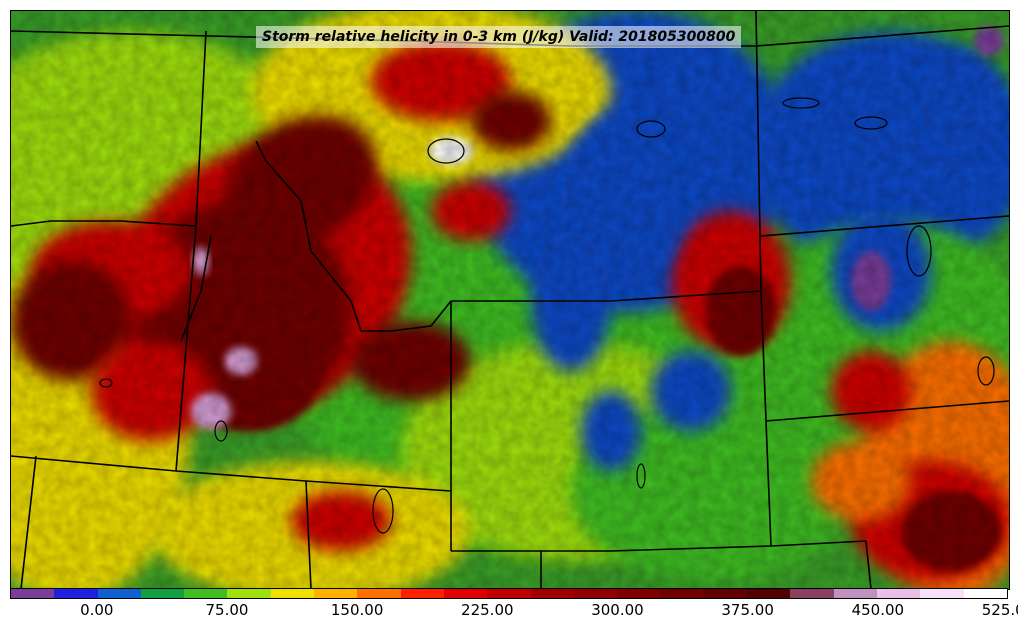 Image resolution: width=1018 pixels, height=633 pixels. I want to click on colorbar, so click(509, 593).